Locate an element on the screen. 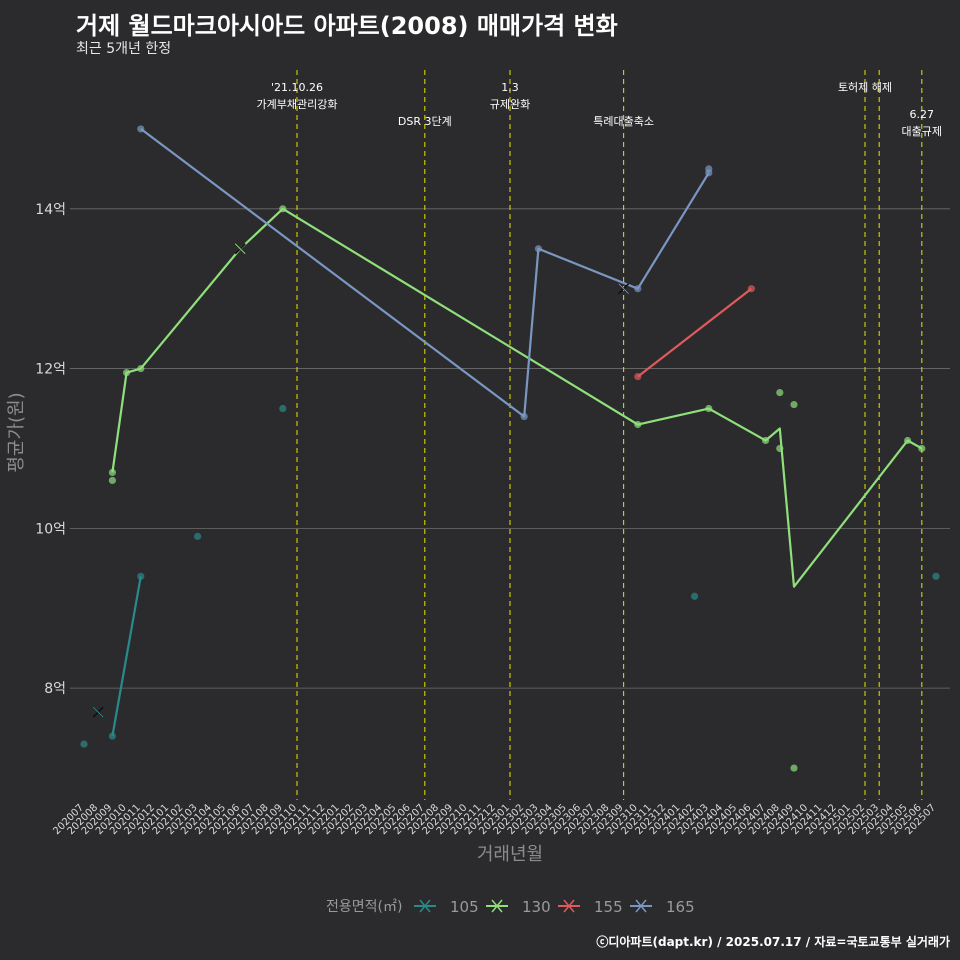  legend-title: 전용면적(㎡) is located at coordinates (364, 907).